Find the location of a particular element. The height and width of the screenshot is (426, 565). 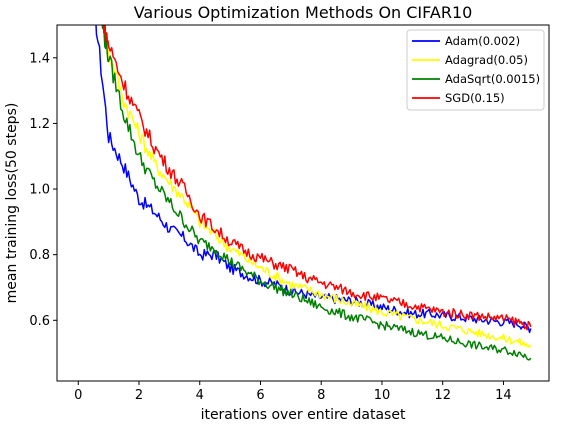

y-tick-label: 1.2 is located at coordinates (39, 124).